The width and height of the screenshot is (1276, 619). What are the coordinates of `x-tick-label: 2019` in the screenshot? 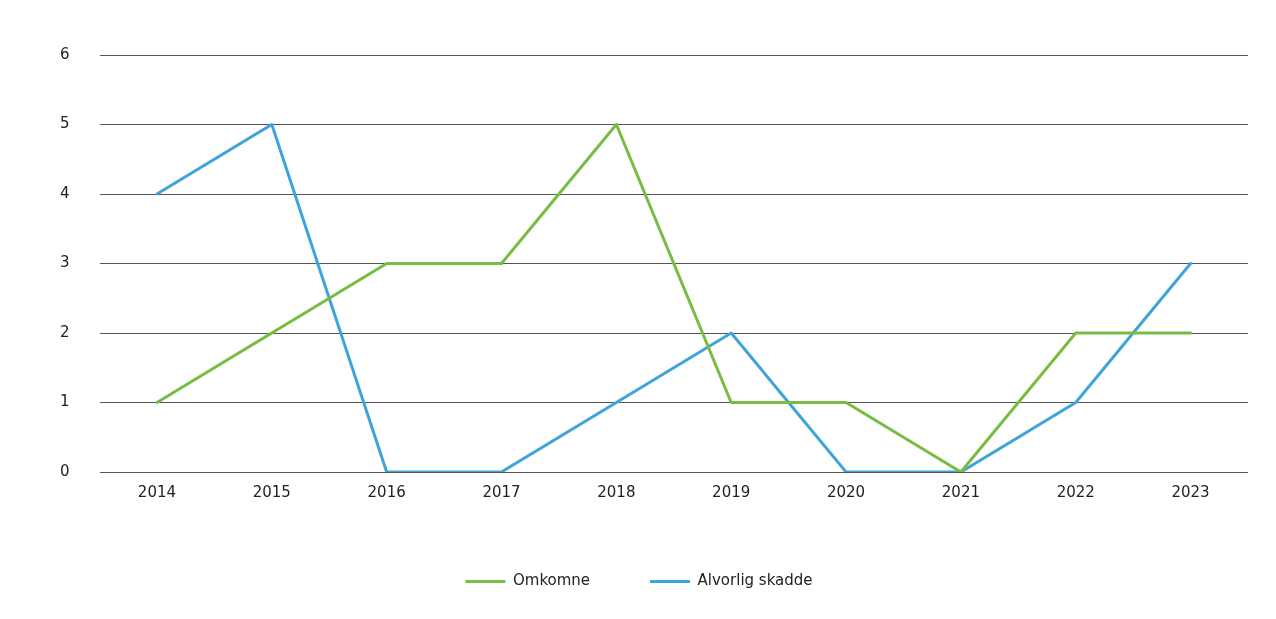 It's located at (731, 491).